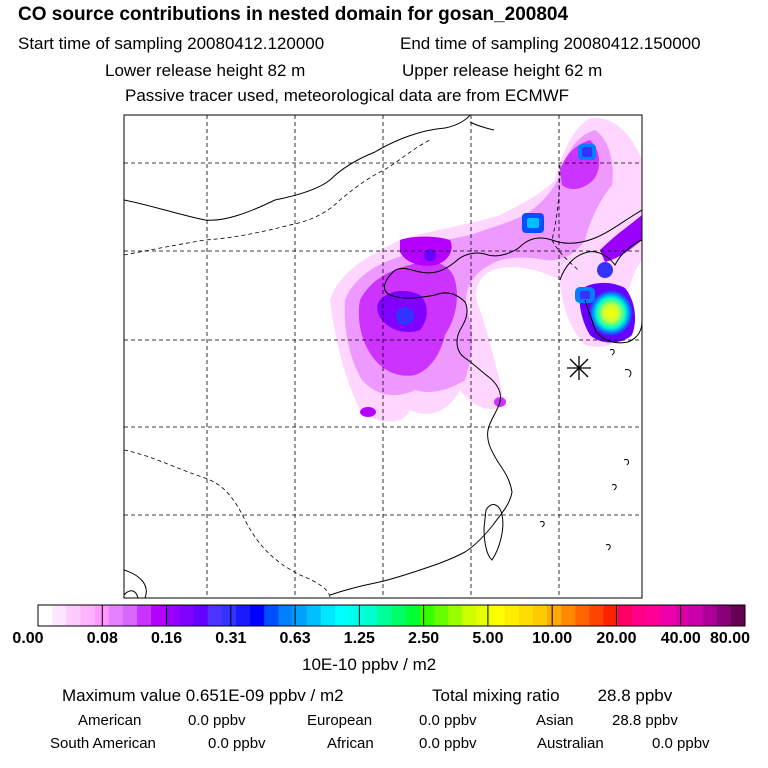 The width and height of the screenshot is (768, 768). I want to click on colorbar-tick-label: 0.08, so click(102, 638).